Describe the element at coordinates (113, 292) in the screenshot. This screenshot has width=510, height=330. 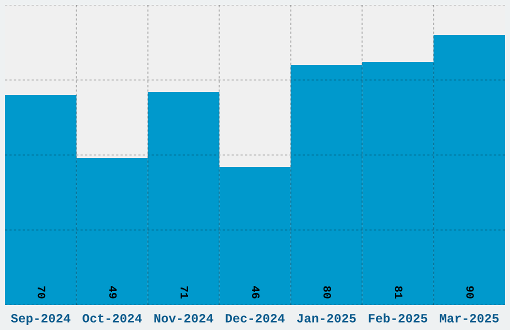
I see `data-label: 49` at that location.